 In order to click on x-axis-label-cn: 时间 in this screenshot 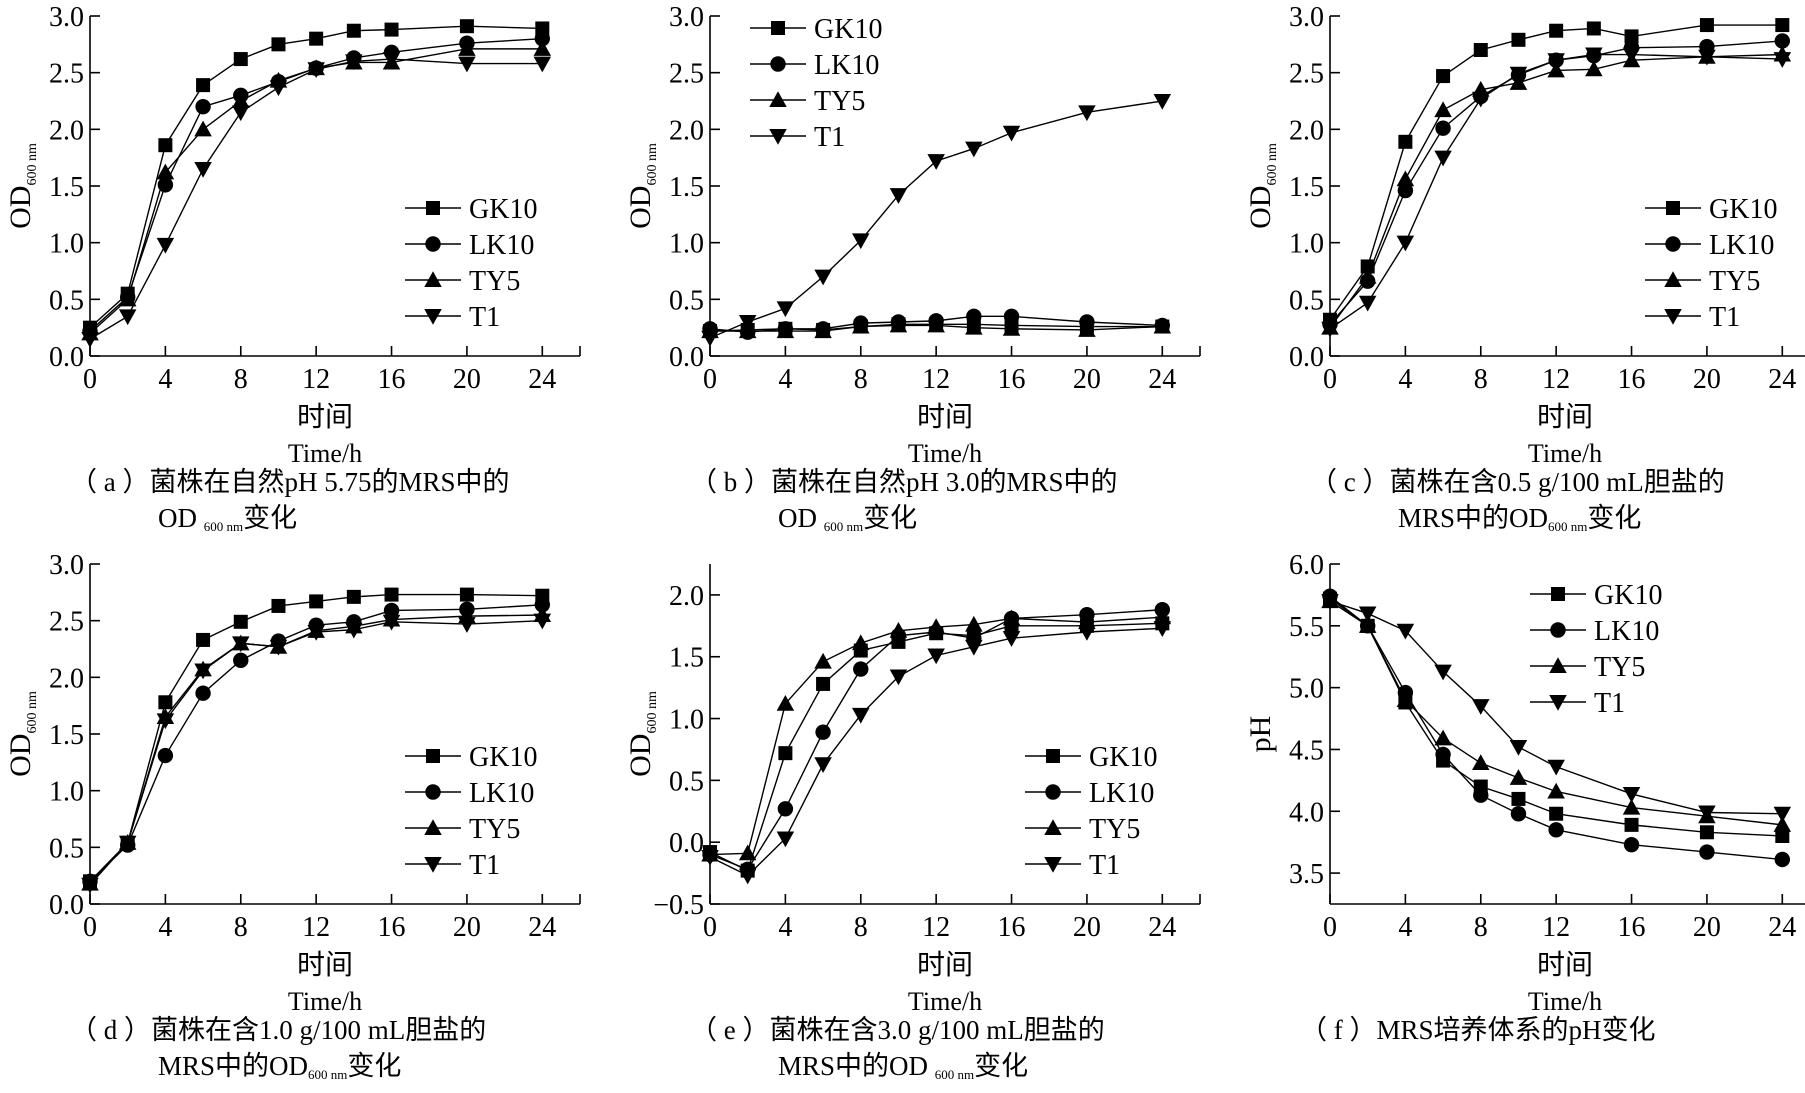, I will do `click(1565, 964)`.